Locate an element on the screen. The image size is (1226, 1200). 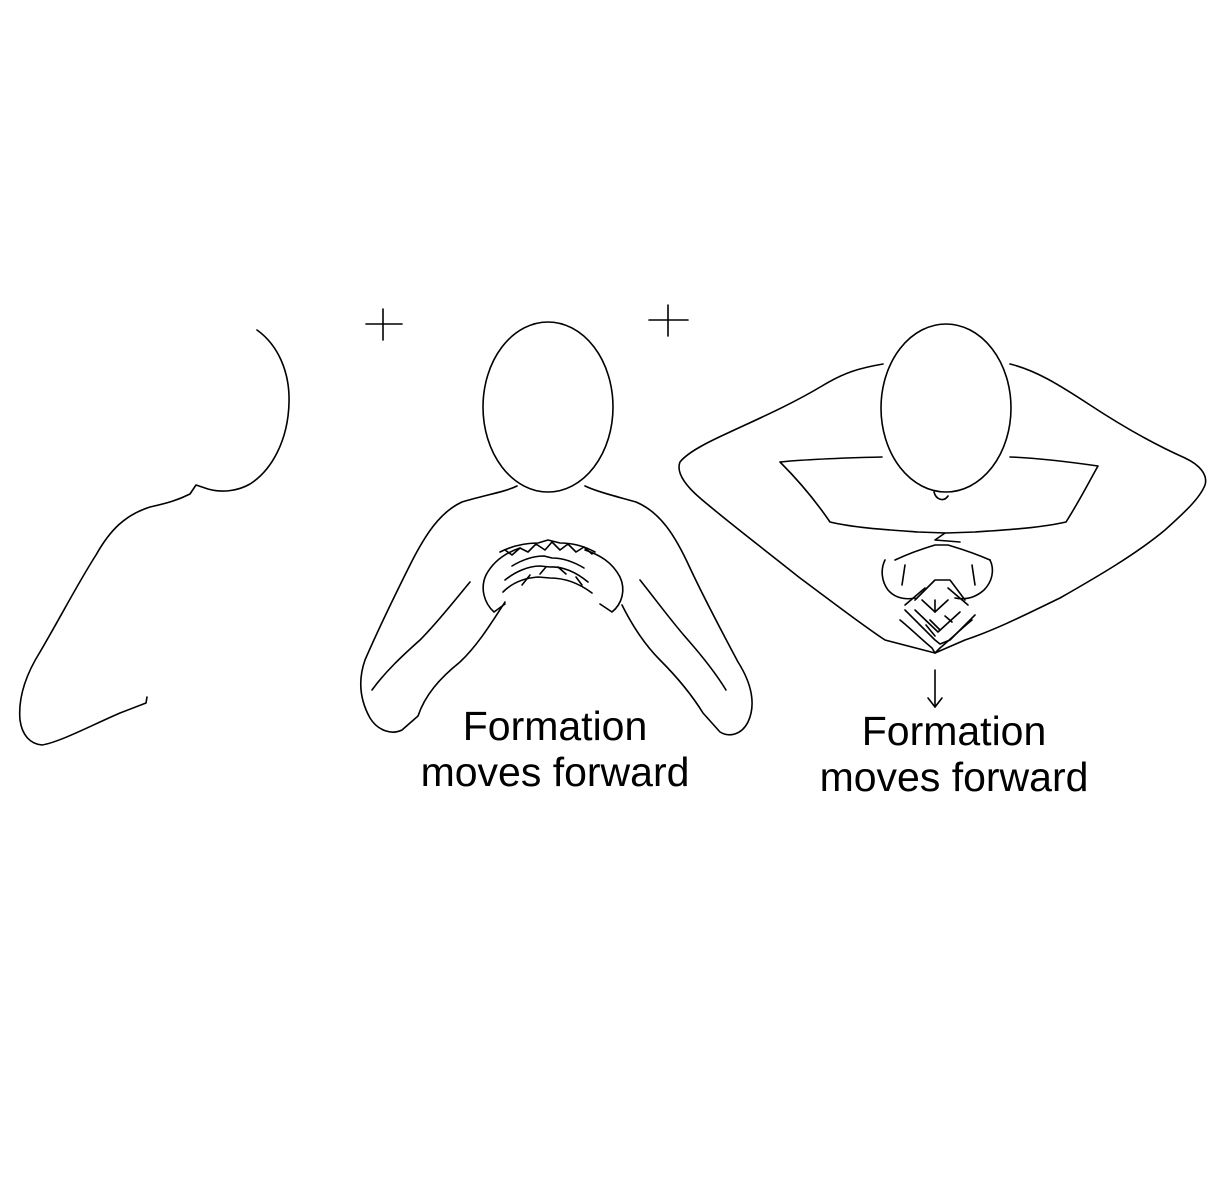
figure-side-view is located at coordinates (154, 537).